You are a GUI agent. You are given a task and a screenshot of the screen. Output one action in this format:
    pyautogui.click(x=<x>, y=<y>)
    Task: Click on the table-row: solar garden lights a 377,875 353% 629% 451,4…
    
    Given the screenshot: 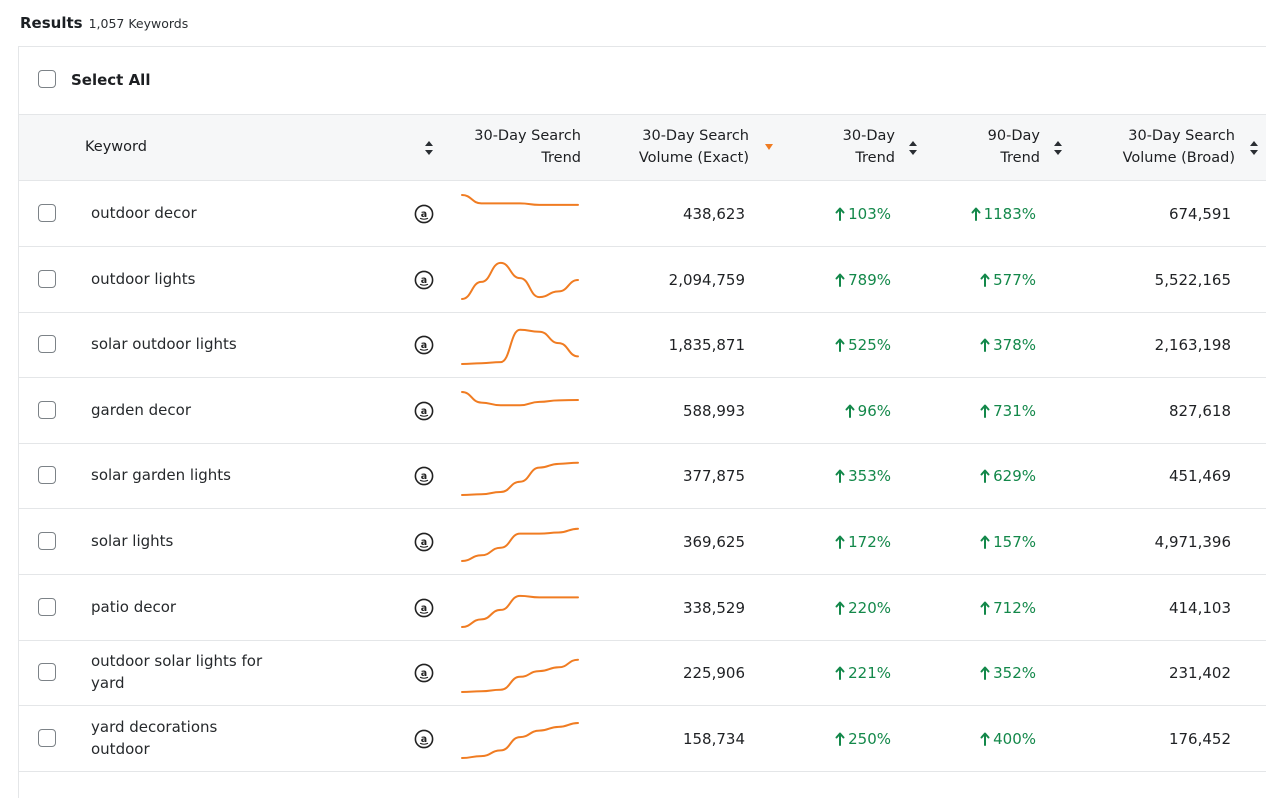 What is the action you would take?
    pyautogui.click(x=642, y=476)
    